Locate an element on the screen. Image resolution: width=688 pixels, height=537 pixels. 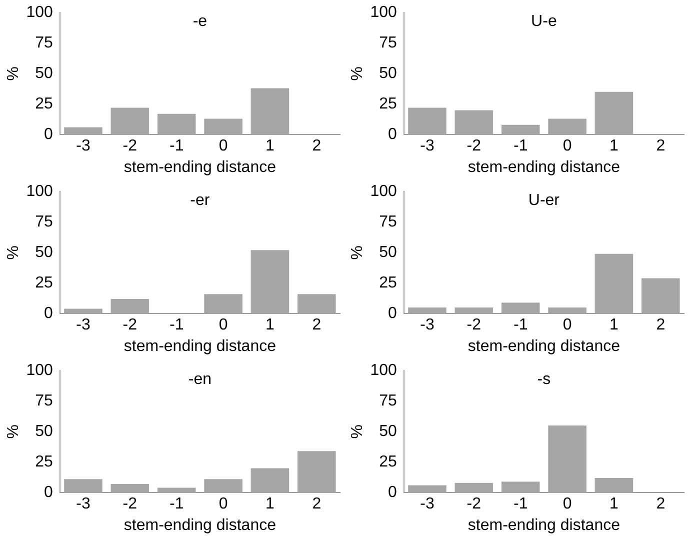
chart-title: -e is located at coordinates (200, 21).